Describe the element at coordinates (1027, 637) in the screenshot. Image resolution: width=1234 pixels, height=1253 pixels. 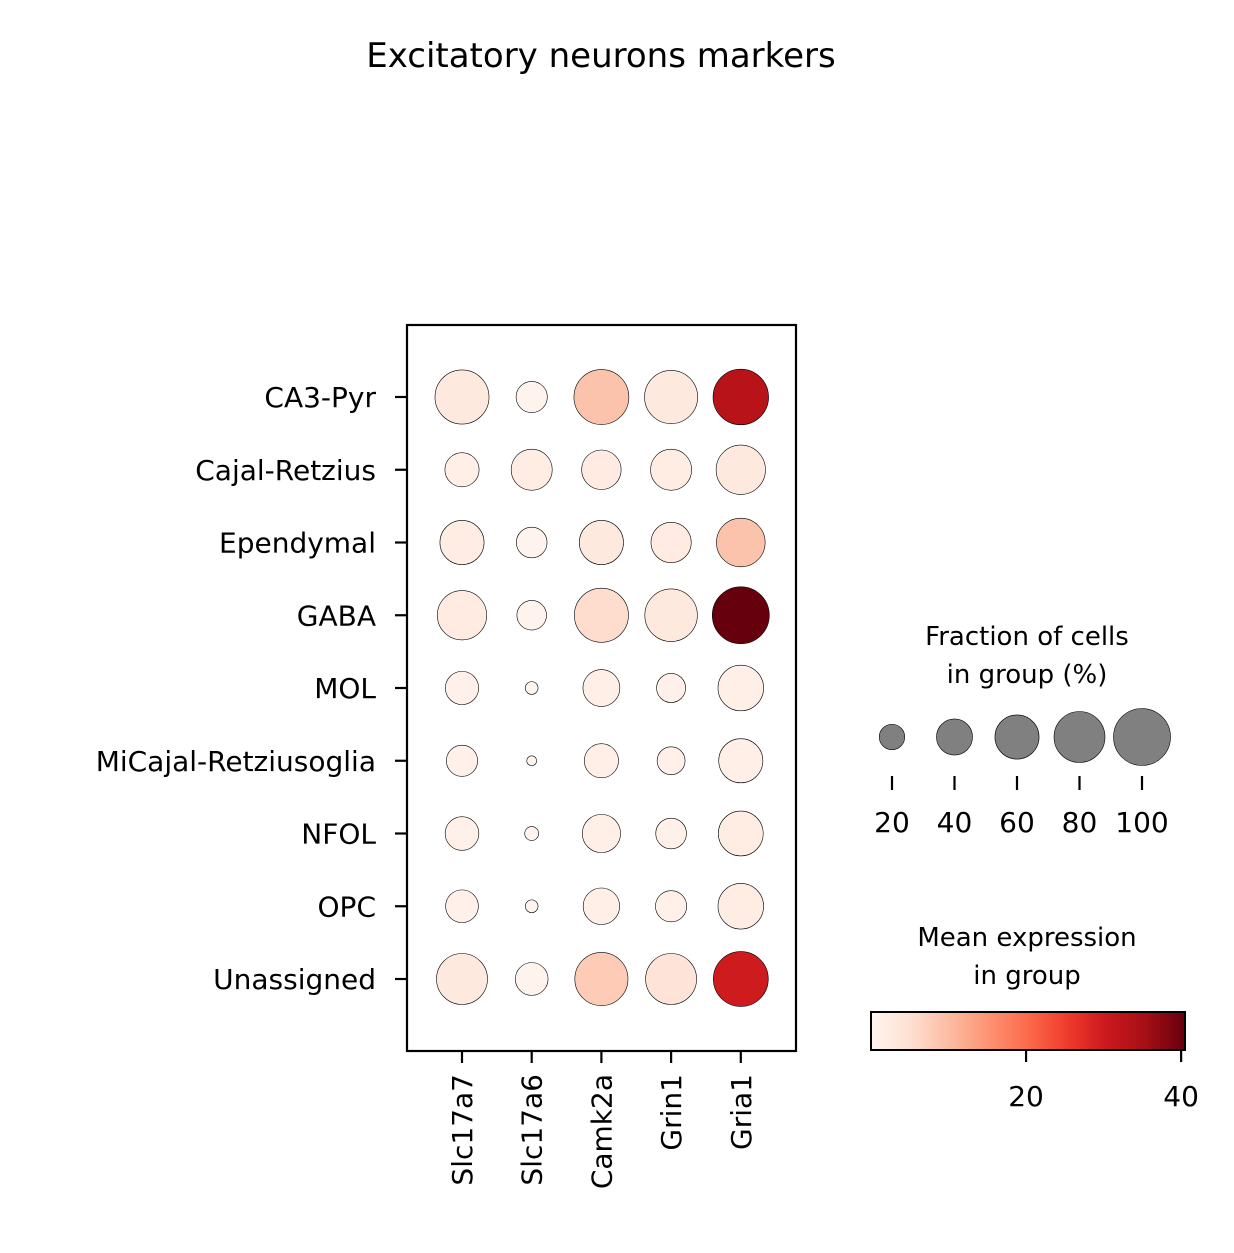
I see `size-legend-title-line1: Fraction of cells` at that location.